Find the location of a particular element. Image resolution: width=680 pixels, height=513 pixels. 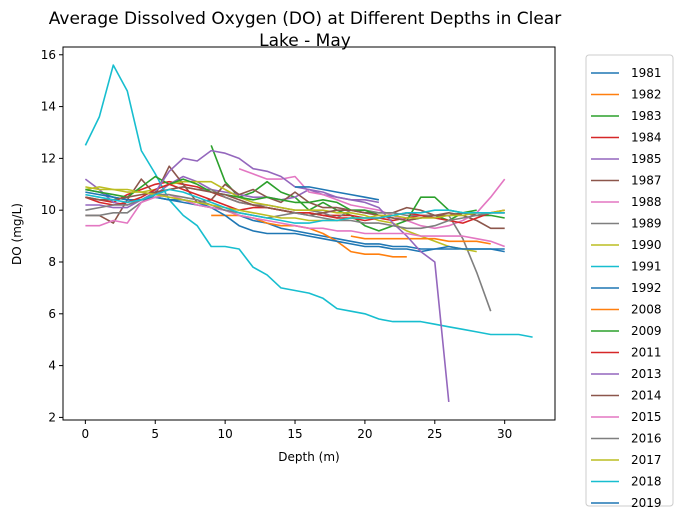

legend-label-1985: 1985 is located at coordinates (646, 159).